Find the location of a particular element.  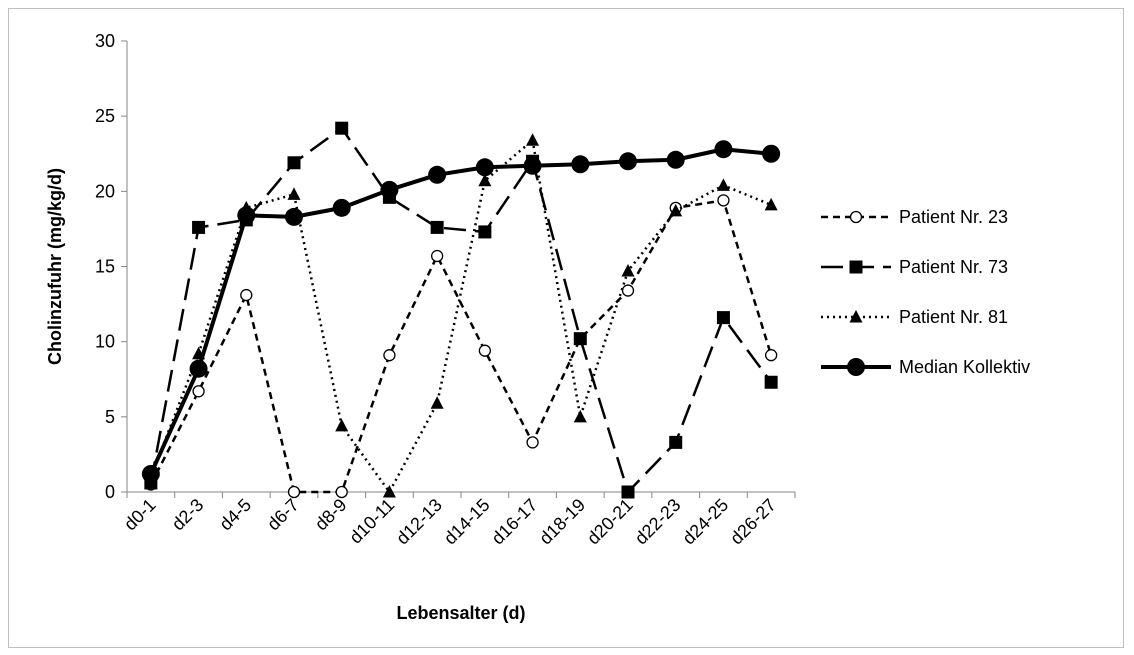

legend-item-3: Patient Nr. 81 is located at coordinates (914, 317).